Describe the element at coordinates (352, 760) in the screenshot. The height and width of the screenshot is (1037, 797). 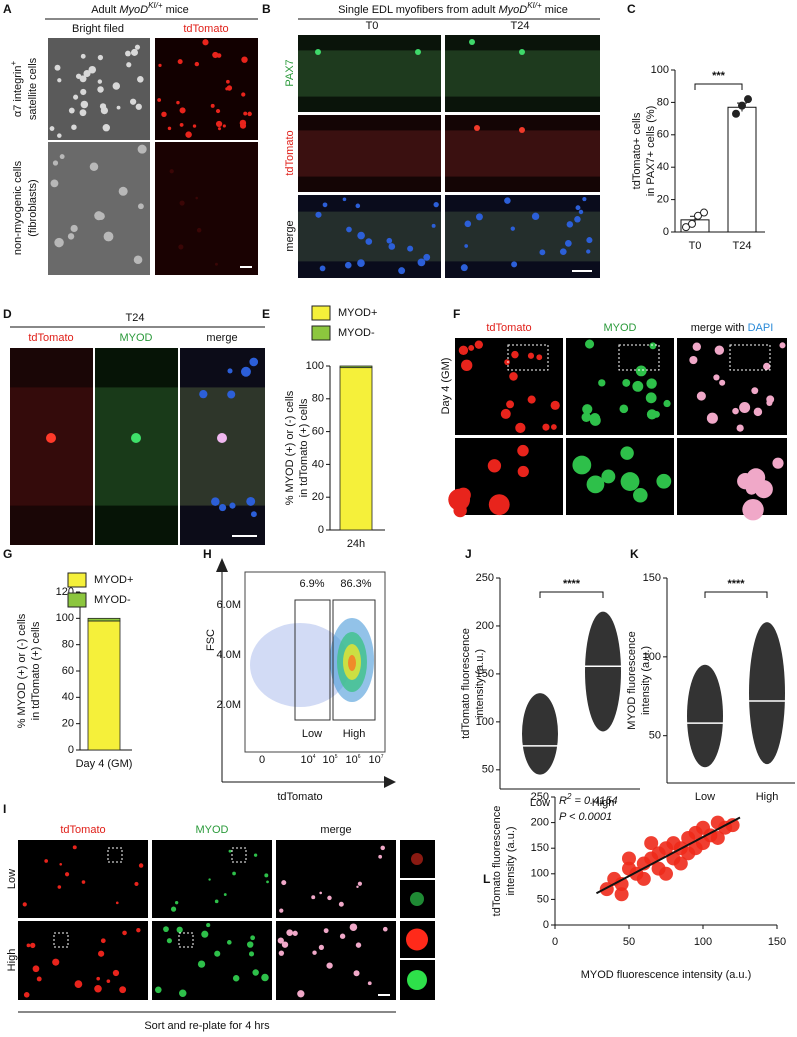
I see `x-tick-label: 10⁶` at that location.